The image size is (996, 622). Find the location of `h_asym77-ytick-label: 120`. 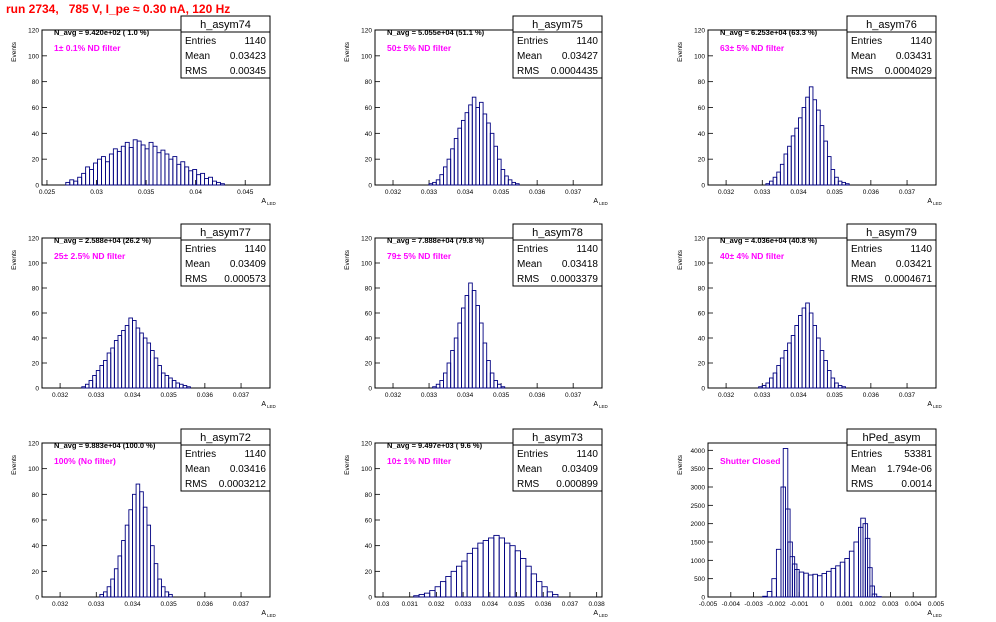

h_asym77-ytick-label: 120 is located at coordinates (33, 239).